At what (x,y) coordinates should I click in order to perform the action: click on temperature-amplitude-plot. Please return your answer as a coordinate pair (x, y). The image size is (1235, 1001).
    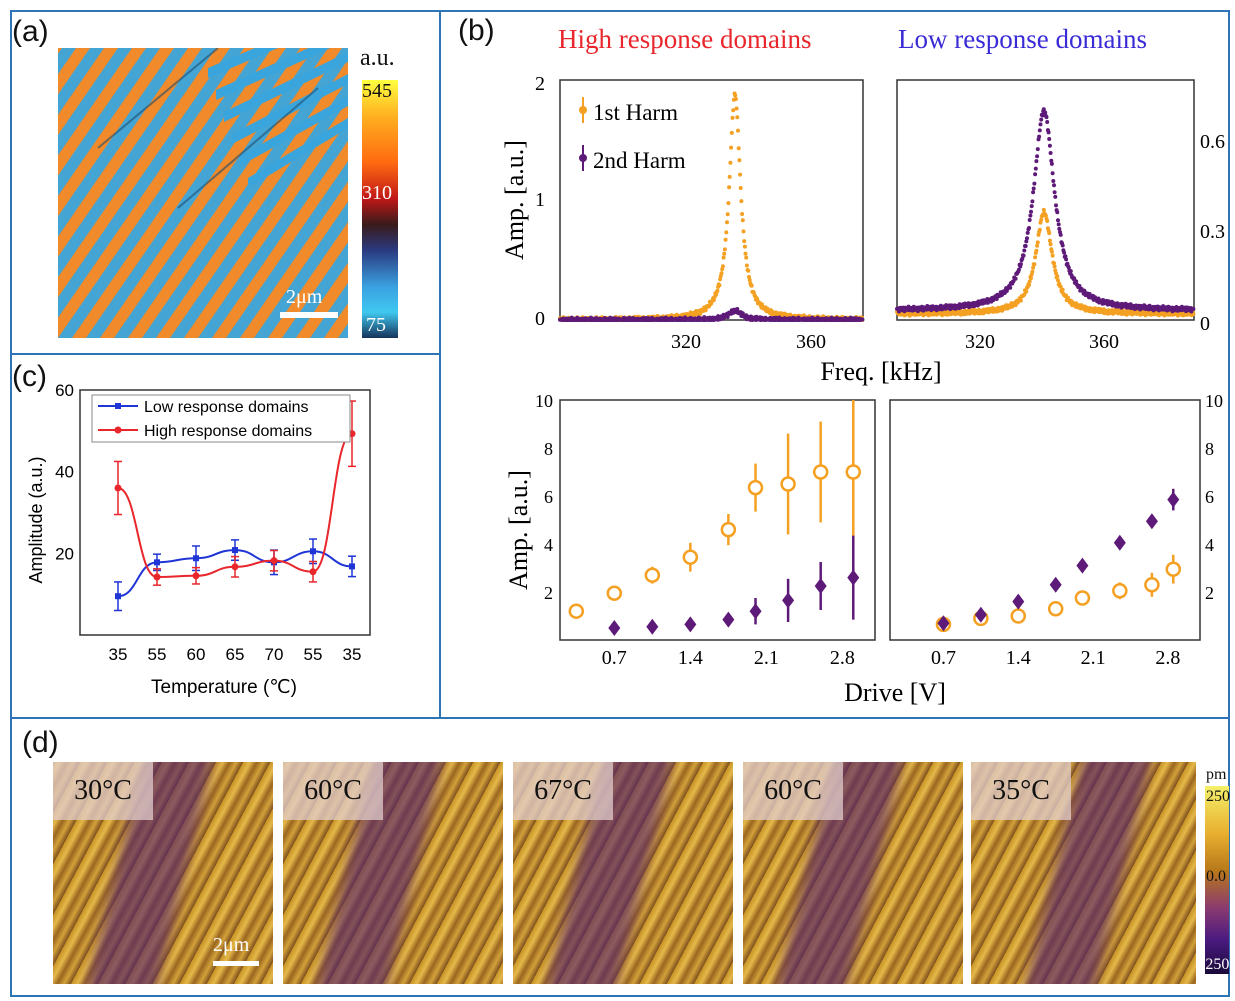
    Looking at the image, I should click on (235, 506).